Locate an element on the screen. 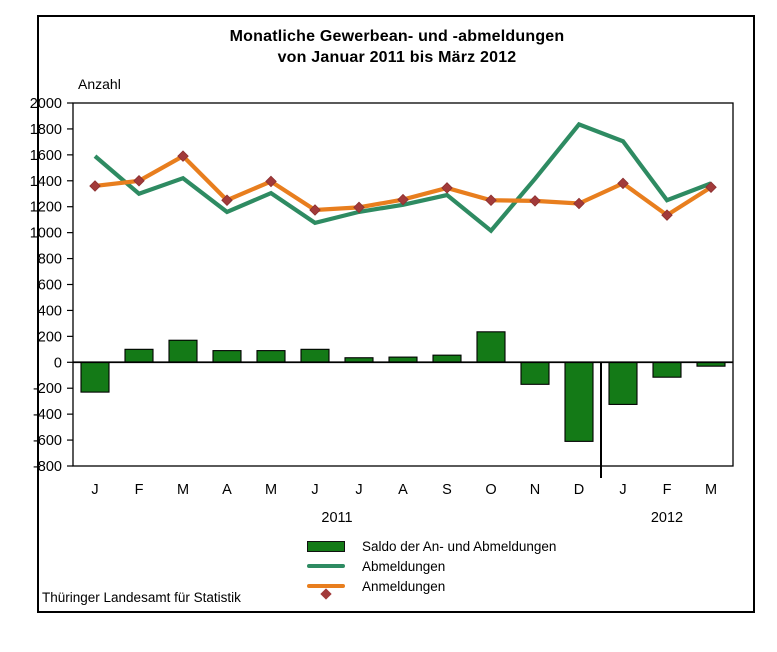 This screenshot has height=652, width=777. source-note: Thüringer Landesamt für Statistik is located at coordinates (141, 597).